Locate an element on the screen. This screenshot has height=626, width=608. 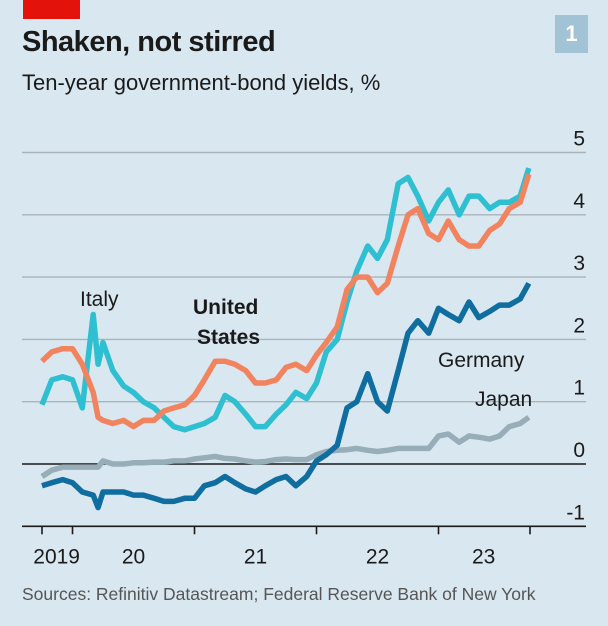
label-italy: Italy is located at coordinates (99, 299).